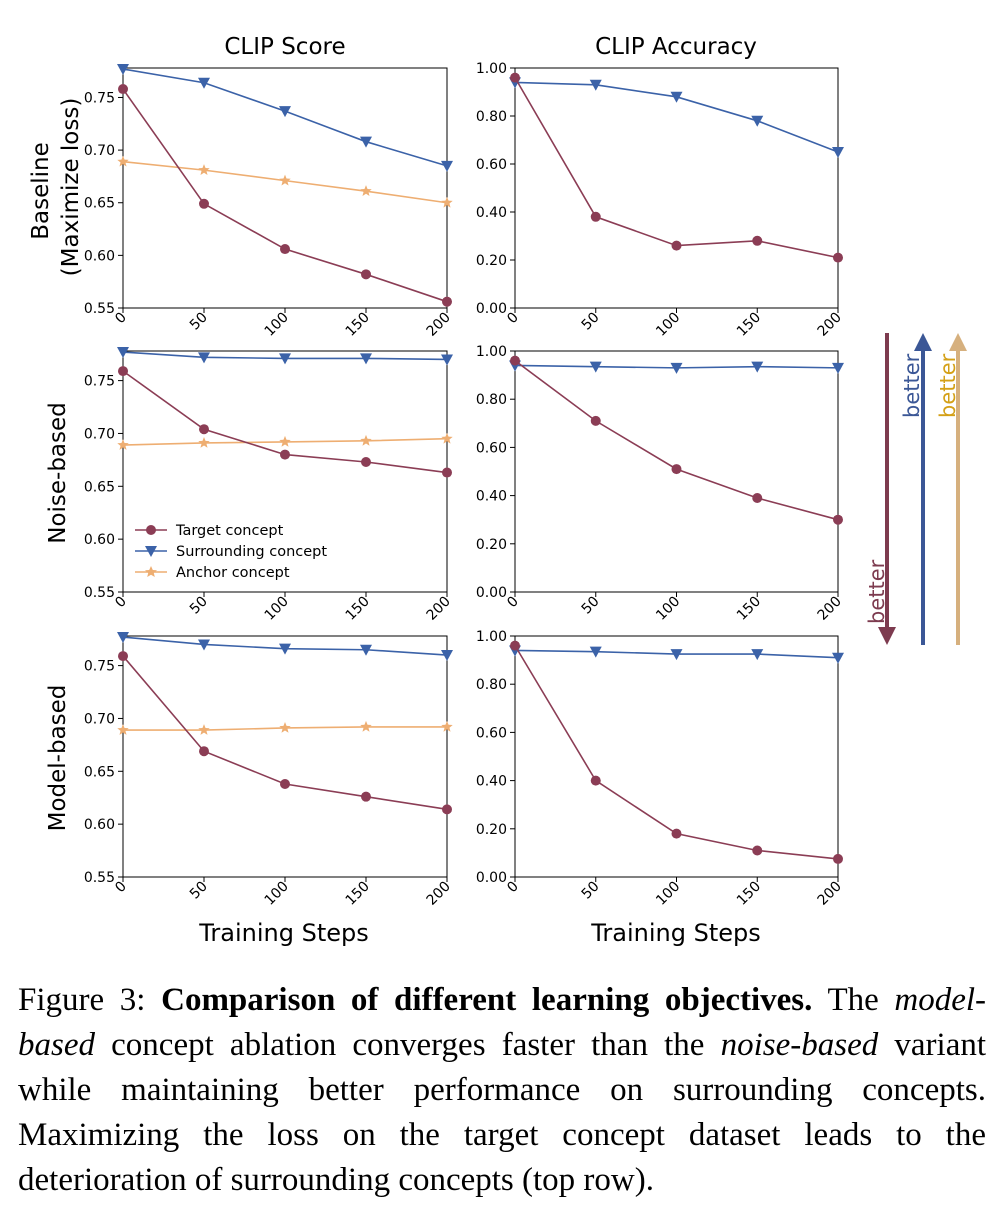 This screenshot has height=1211, width=1004. I want to click on legend-marker-target, so click(151, 530).